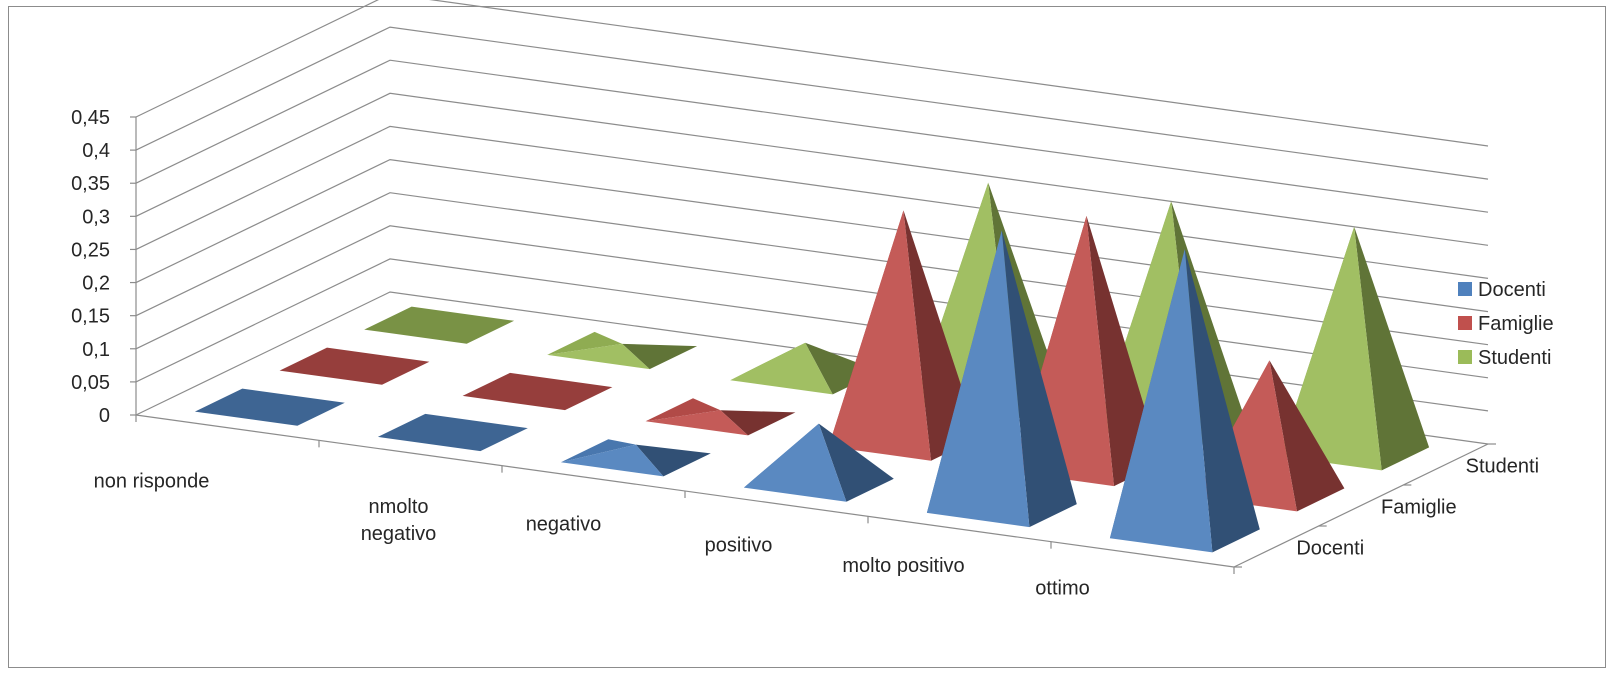 Image resolution: width=1616 pixels, height=674 pixels. What do you see at coordinates (90, 383) in the screenshot?
I see `y-tick-label: 0,05` at bounding box center [90, 383].